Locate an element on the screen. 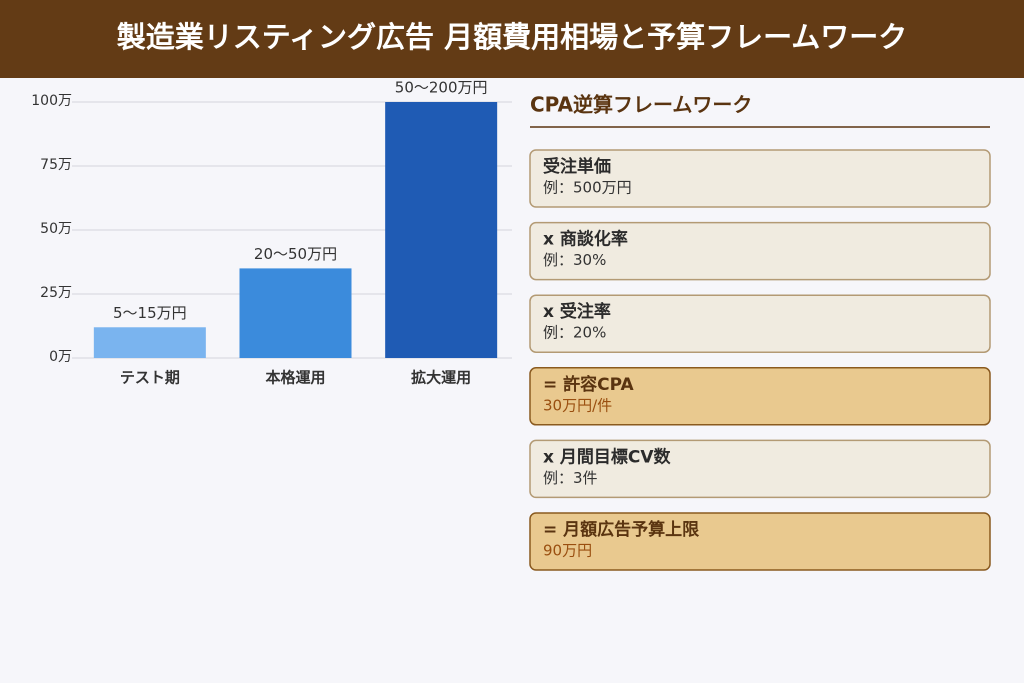 This screenshot has height=683, width=1024. y-tick-label: 0万 is located at coordinates (60, 357).